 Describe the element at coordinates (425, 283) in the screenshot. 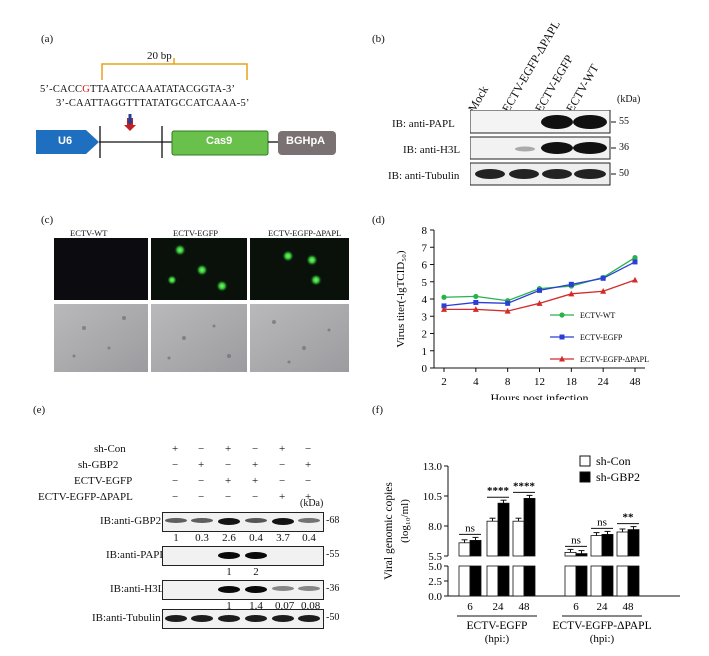

I see `y-tick-label: 5` at that location.